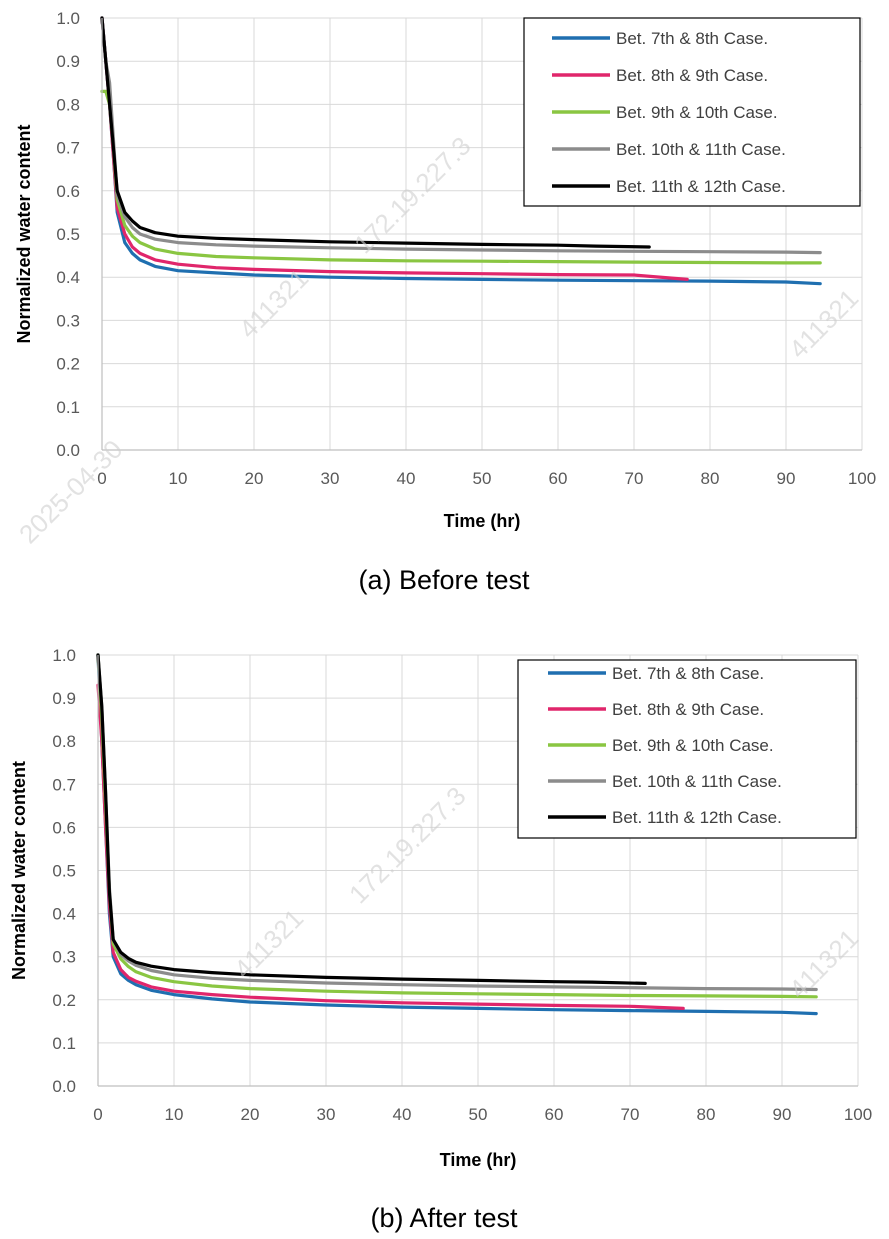  I want to click on legend-box, so click(687, 749).